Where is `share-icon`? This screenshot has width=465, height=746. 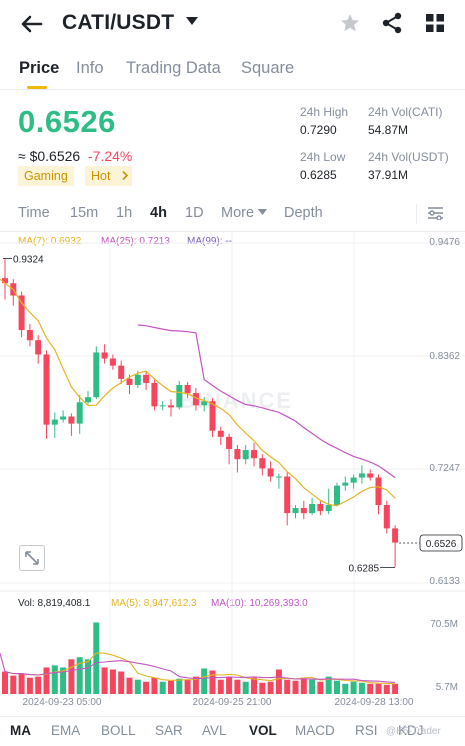 share-icon is located at coordinates (392, 23).